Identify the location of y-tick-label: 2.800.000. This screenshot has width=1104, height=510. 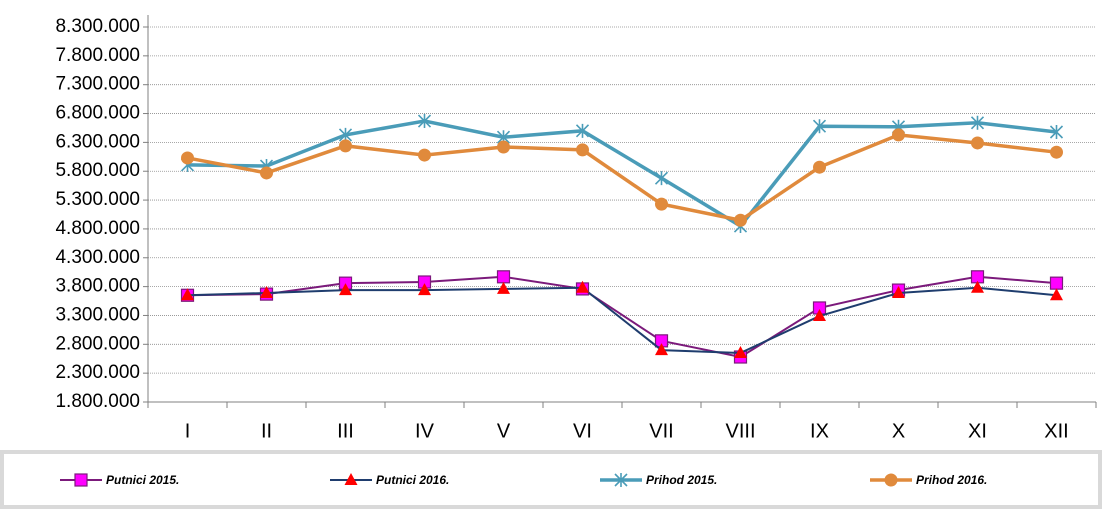
(97, 343).